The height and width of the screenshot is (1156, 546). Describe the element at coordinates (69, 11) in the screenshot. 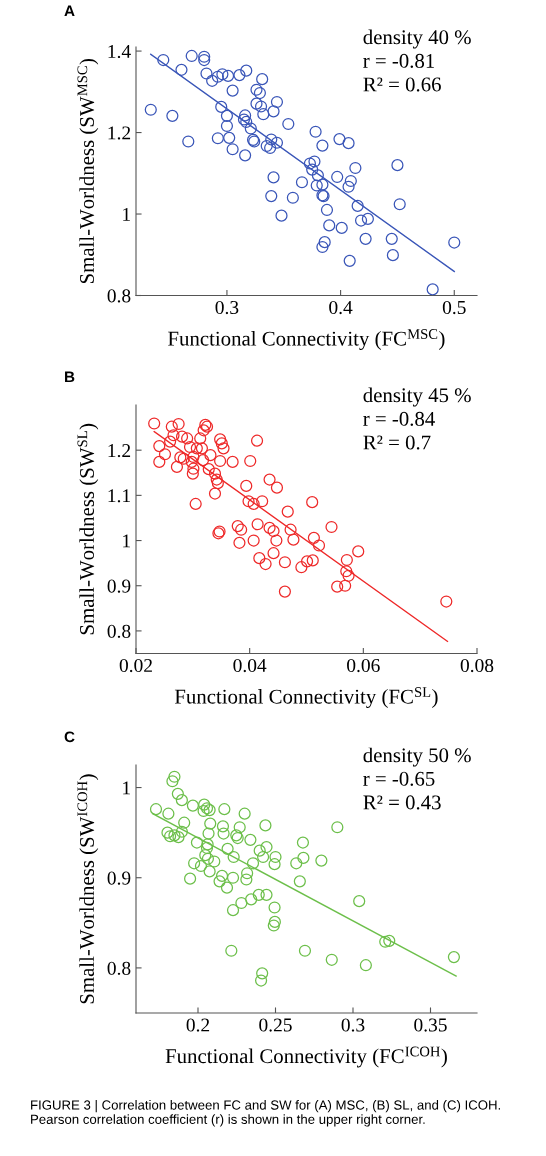

I see `text: A` at that location.